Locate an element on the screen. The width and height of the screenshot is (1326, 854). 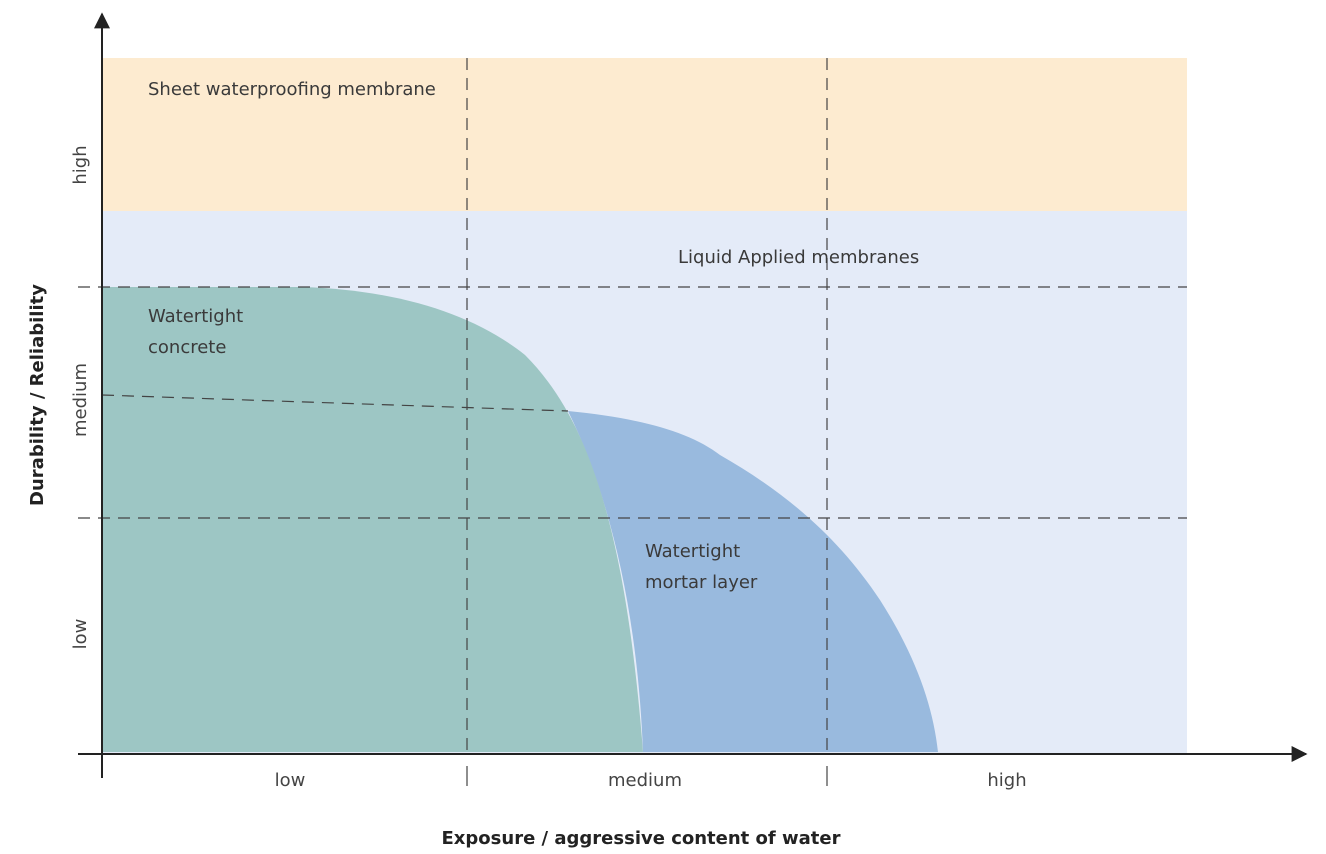
x-tick-low: low is located at coordinates (290, 780).